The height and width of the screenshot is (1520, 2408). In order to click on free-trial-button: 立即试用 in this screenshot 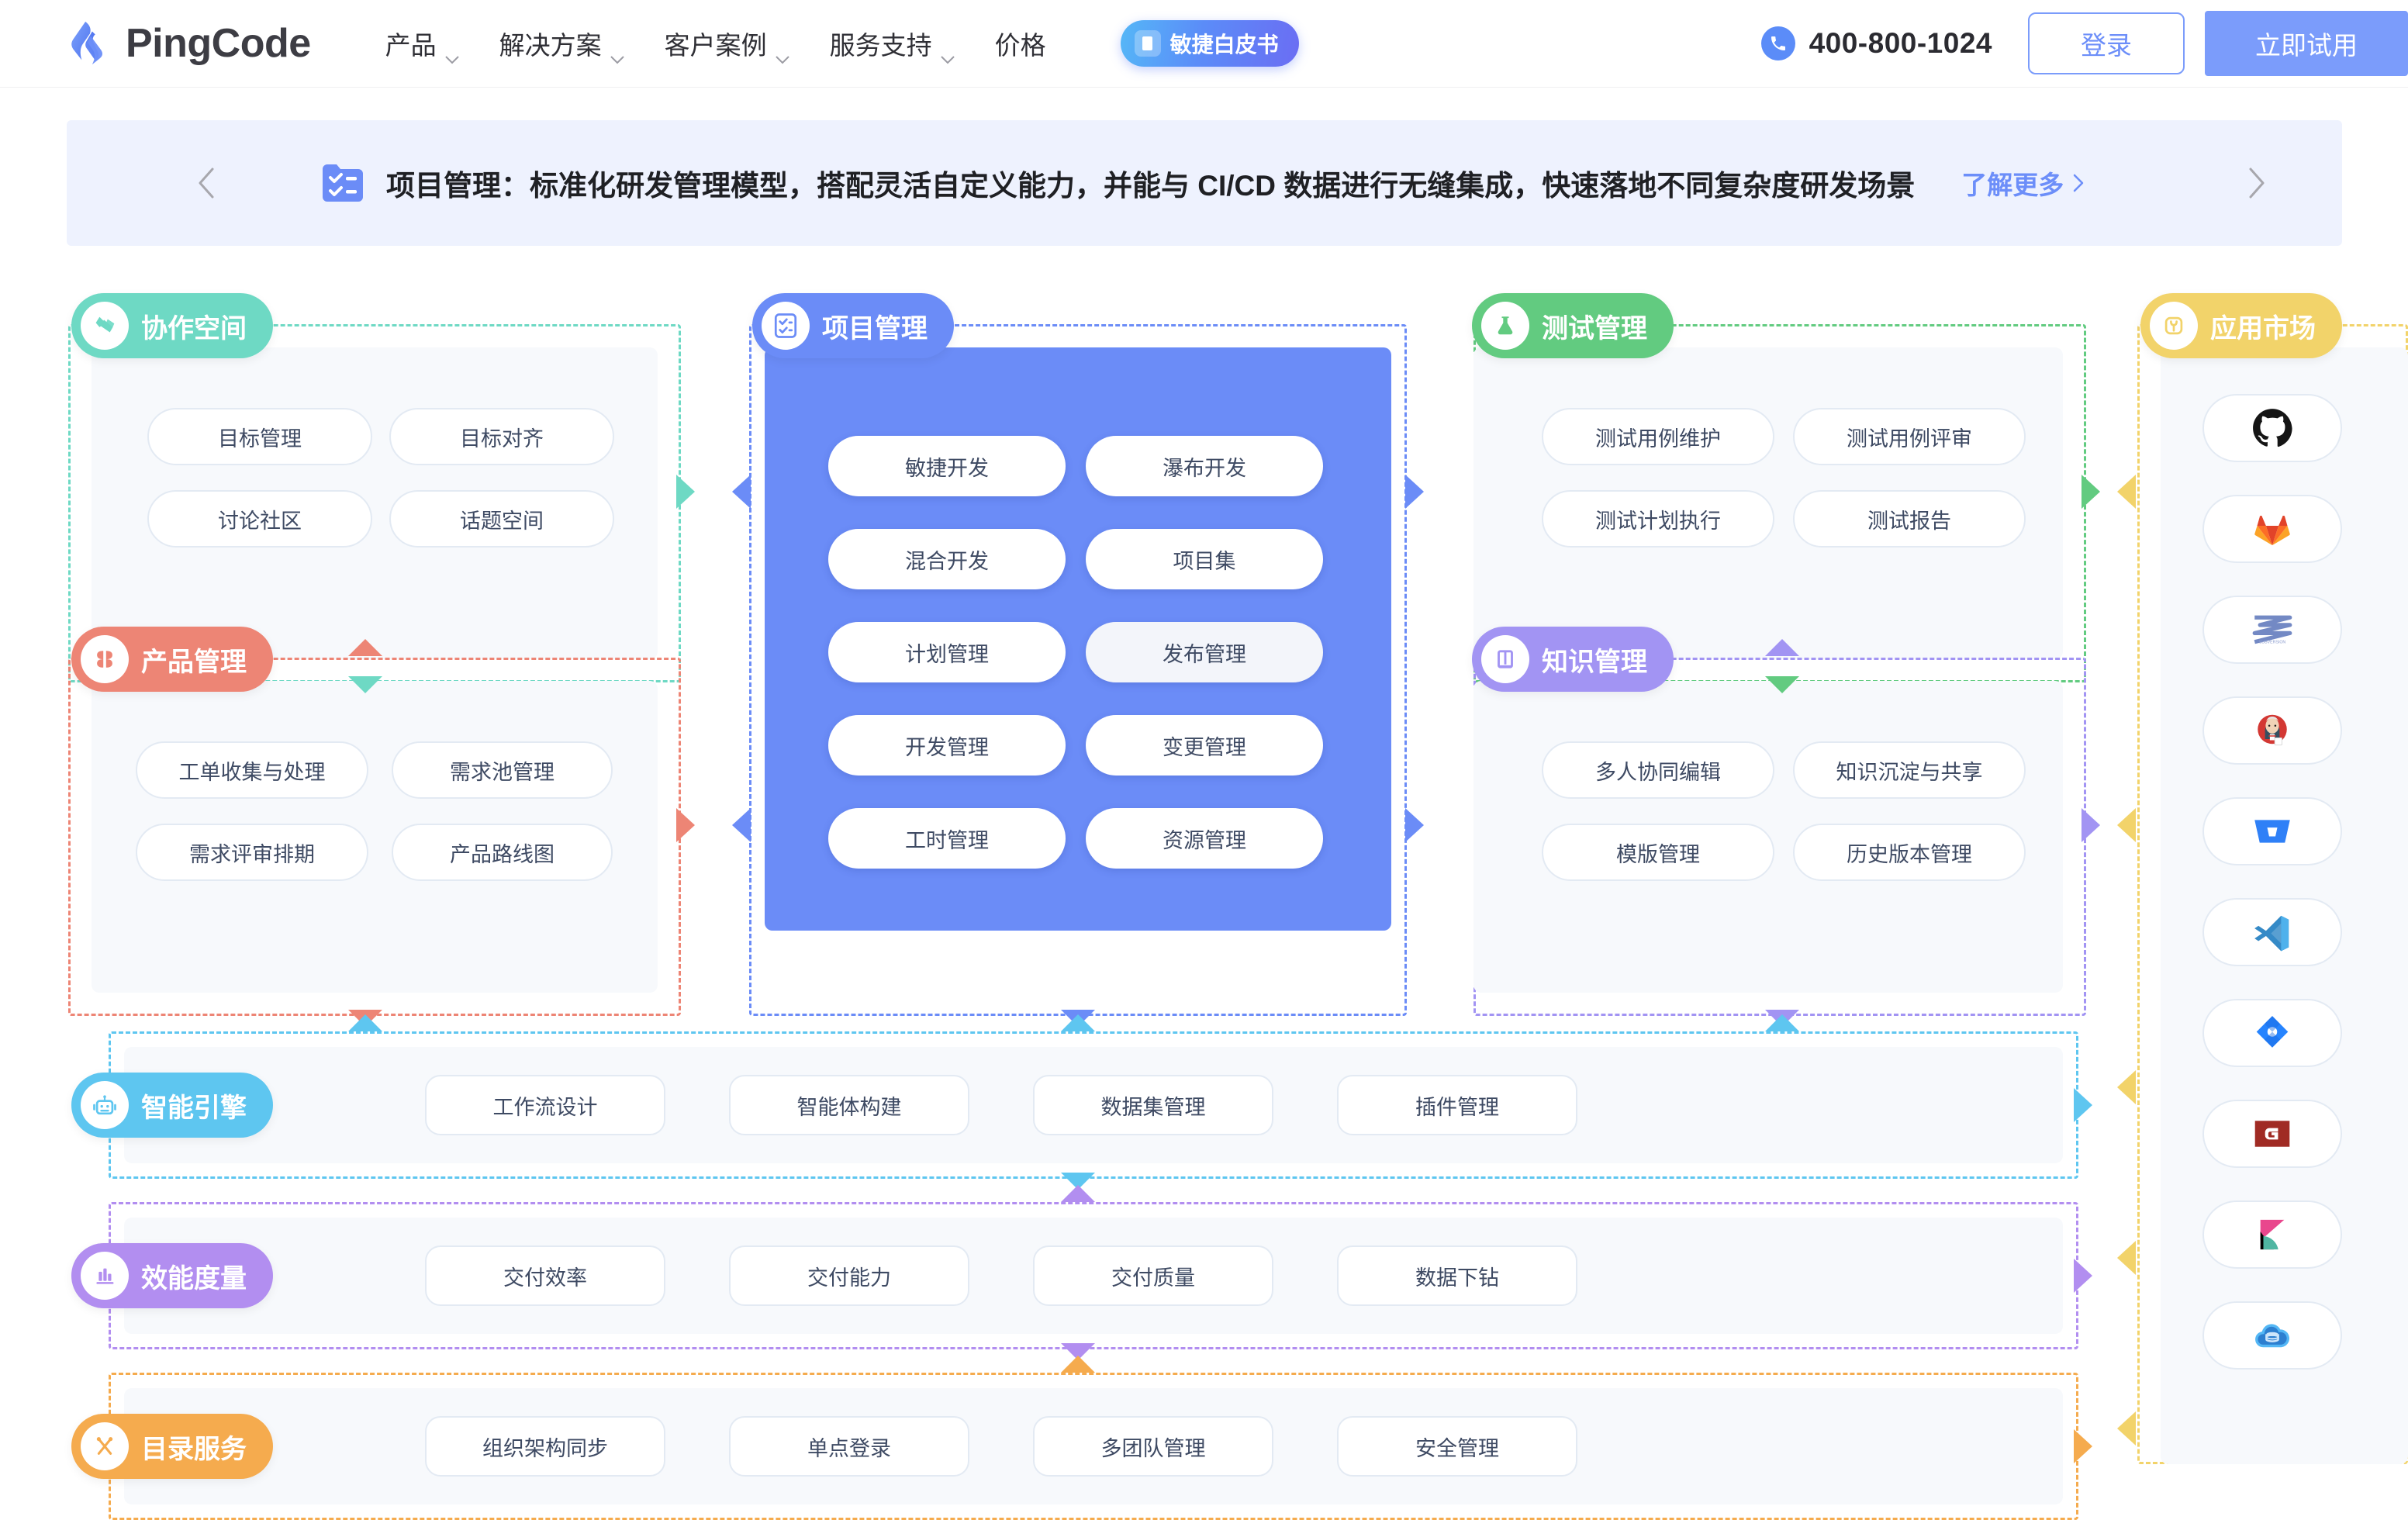, I will do `click(2306, 43)`.